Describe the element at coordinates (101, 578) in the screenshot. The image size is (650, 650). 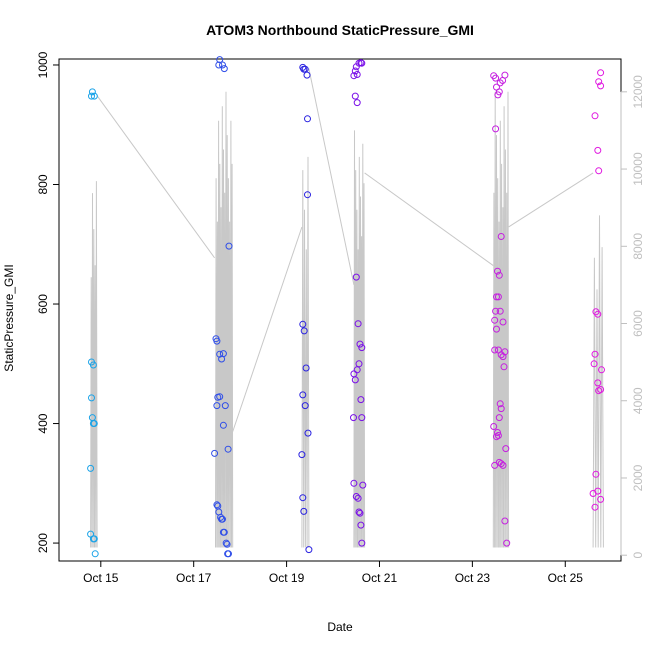
I see `x-tick-label: Oct 15` at that location.